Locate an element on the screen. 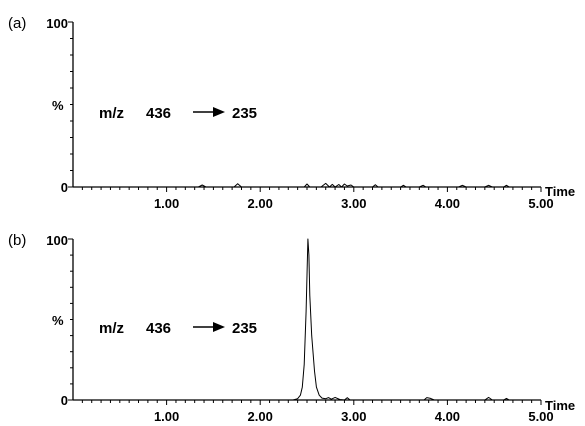 The height and width of the screenshot is (426, 585). panel-label: (b) is located at coordinates (17, 240).